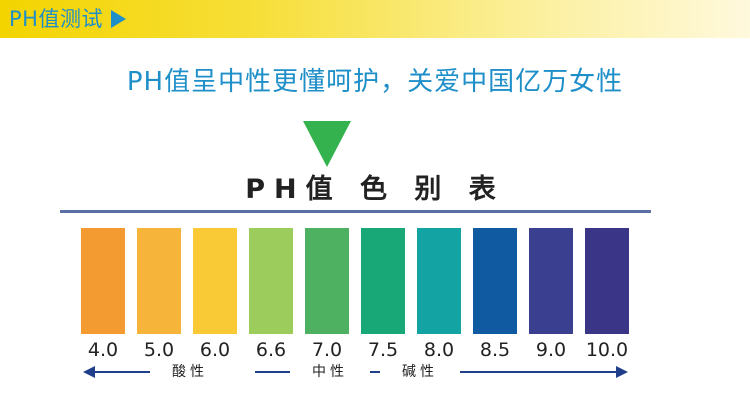 The image size is (750, 406). Describe the element at coordinates (56, 19) in the screenshot. I see `header-title: PH值测试` at that location.